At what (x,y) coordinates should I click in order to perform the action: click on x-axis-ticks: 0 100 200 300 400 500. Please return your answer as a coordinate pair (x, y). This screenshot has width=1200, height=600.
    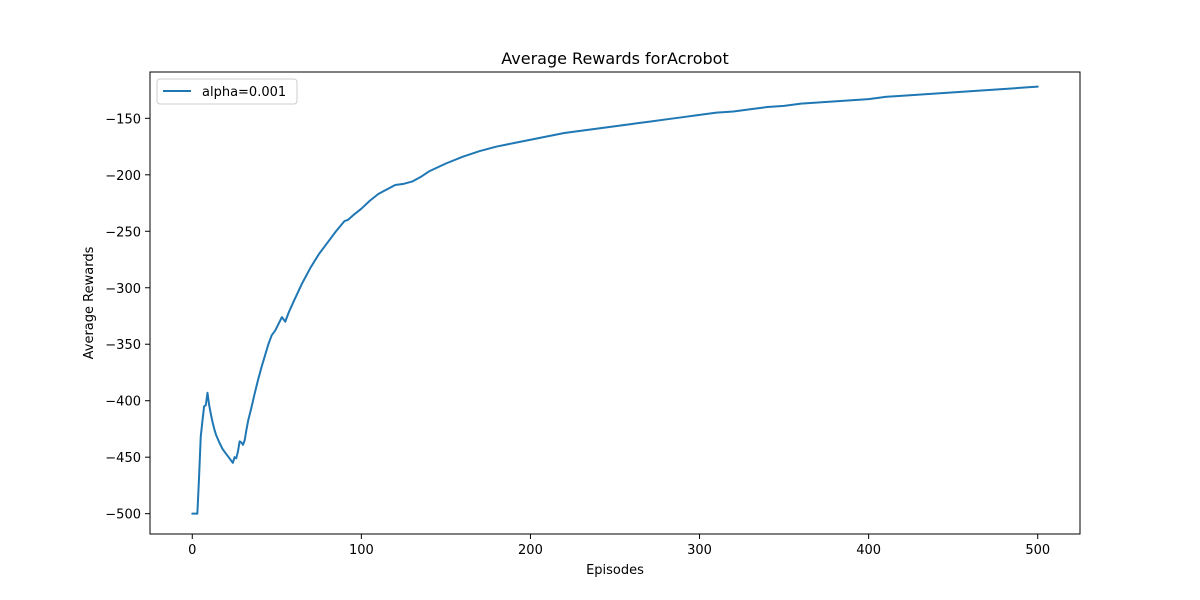
    Looking at the image, I should click on (619, 546).